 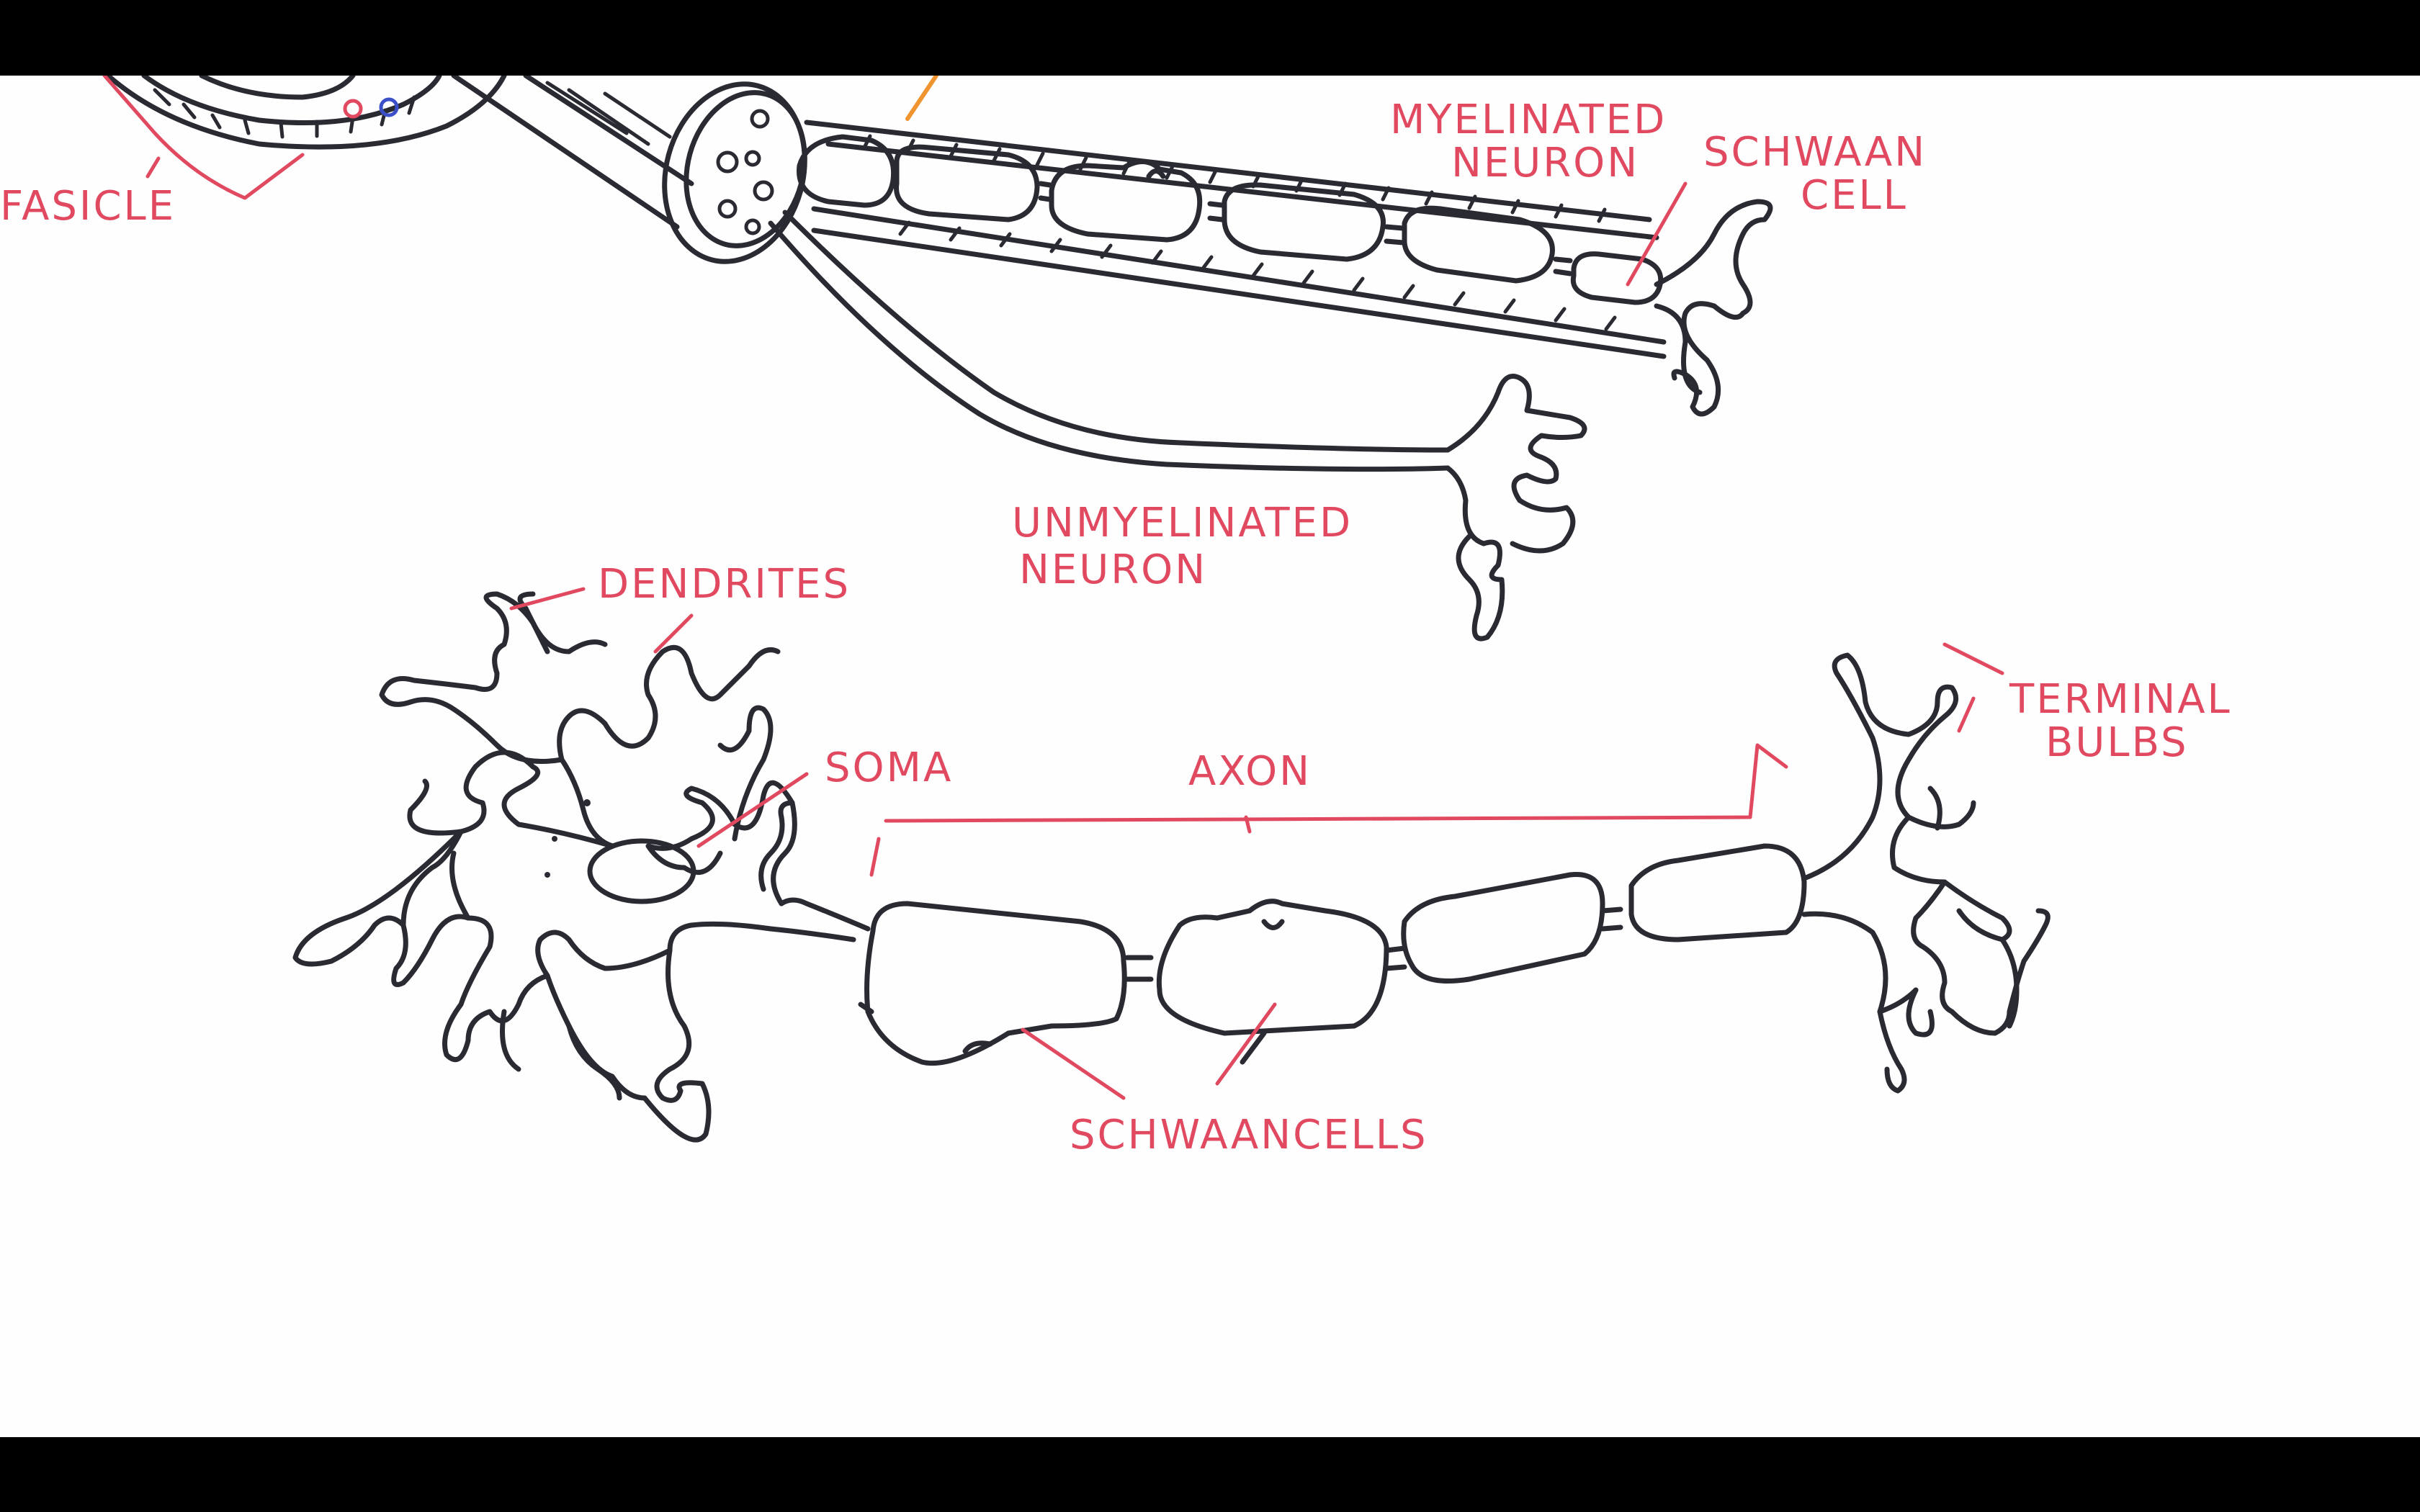 I want to click on label-terminal-line1: TERMINAL, so click(x=2120, y=699).